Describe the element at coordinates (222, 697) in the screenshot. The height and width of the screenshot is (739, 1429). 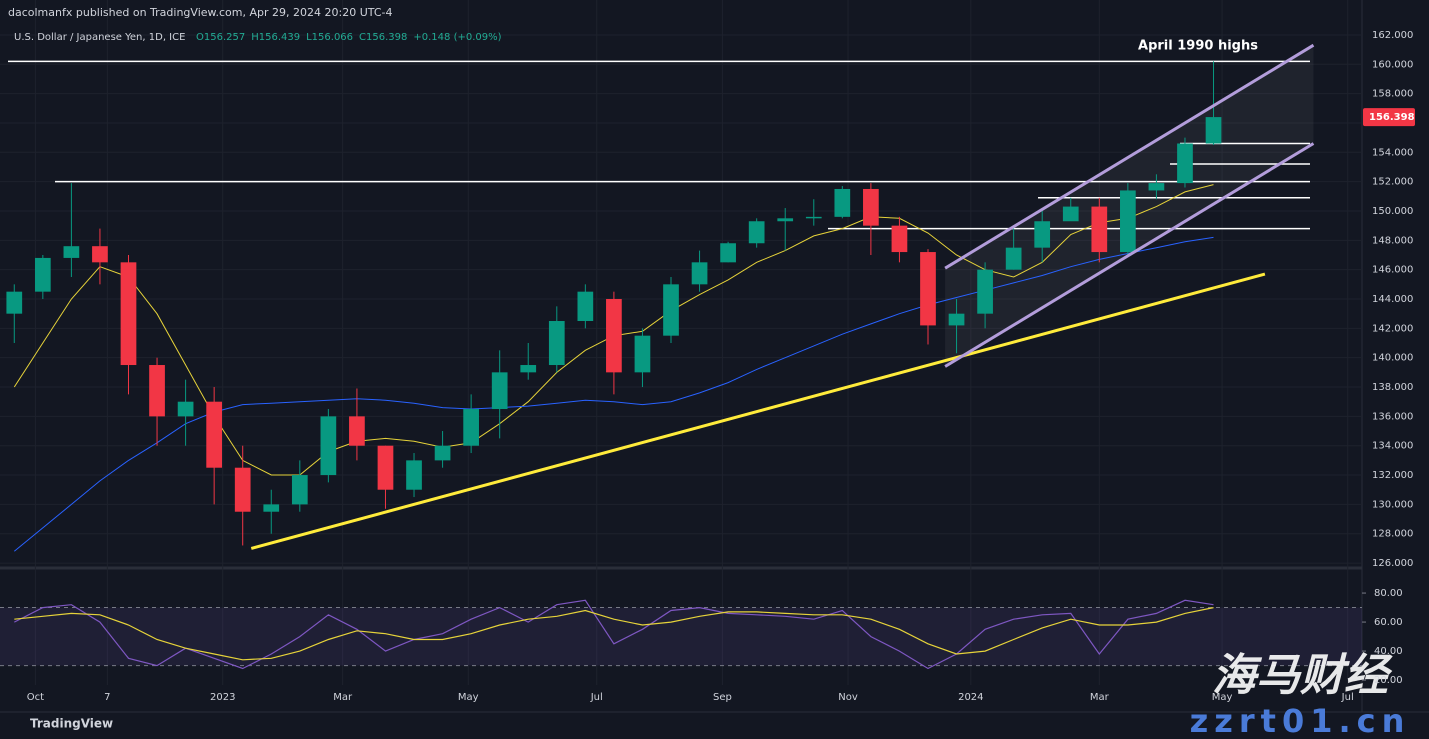
I see `x-tick-label: 2023` at that location.